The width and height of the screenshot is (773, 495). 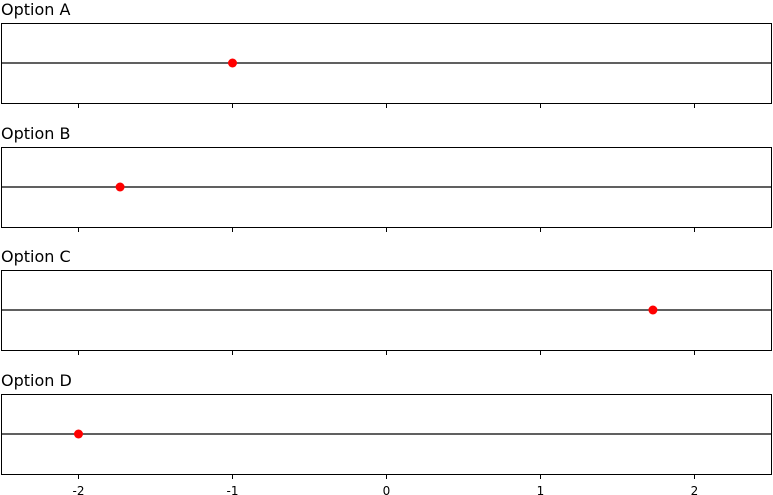 What do you see at coordinates (35, 133) in the screenshot?
I see `panel-title: Option B` at bounding box center [35, 133].